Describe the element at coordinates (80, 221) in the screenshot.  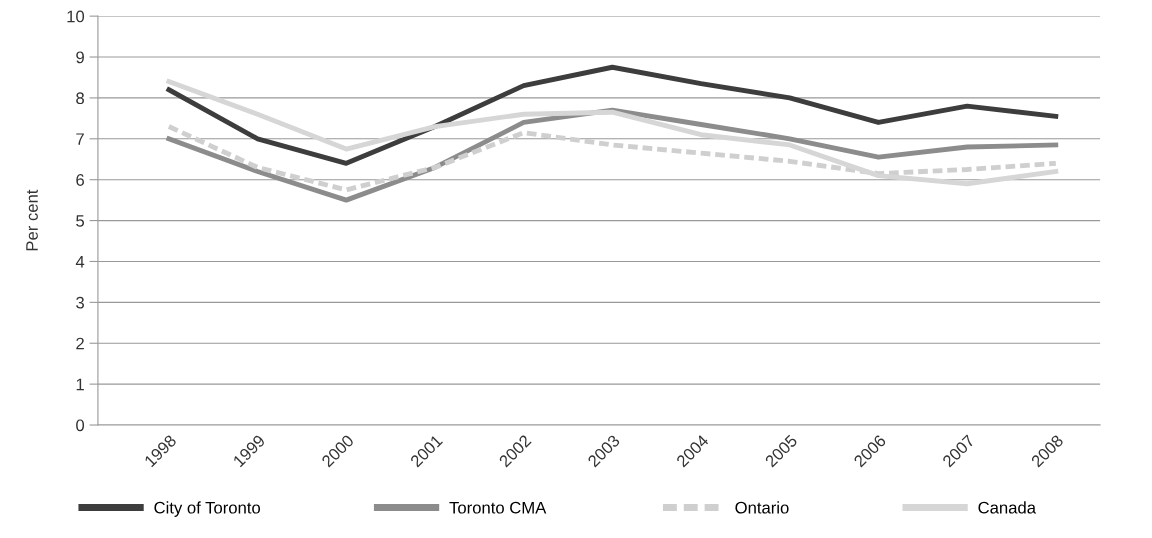
I see `y-tick-label: 5` at that location.